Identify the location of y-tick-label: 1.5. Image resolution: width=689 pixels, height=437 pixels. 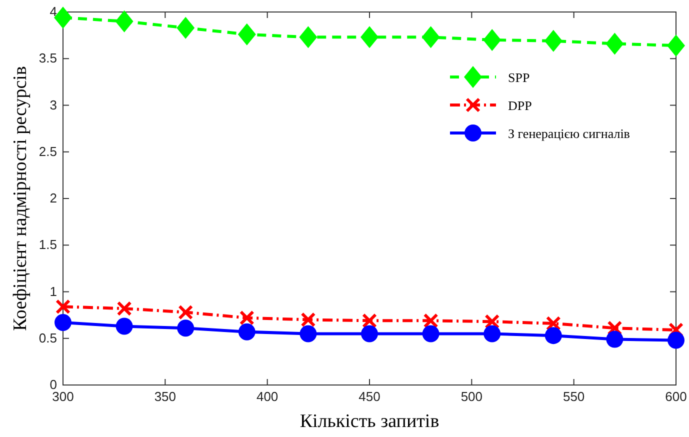
(47, 244).